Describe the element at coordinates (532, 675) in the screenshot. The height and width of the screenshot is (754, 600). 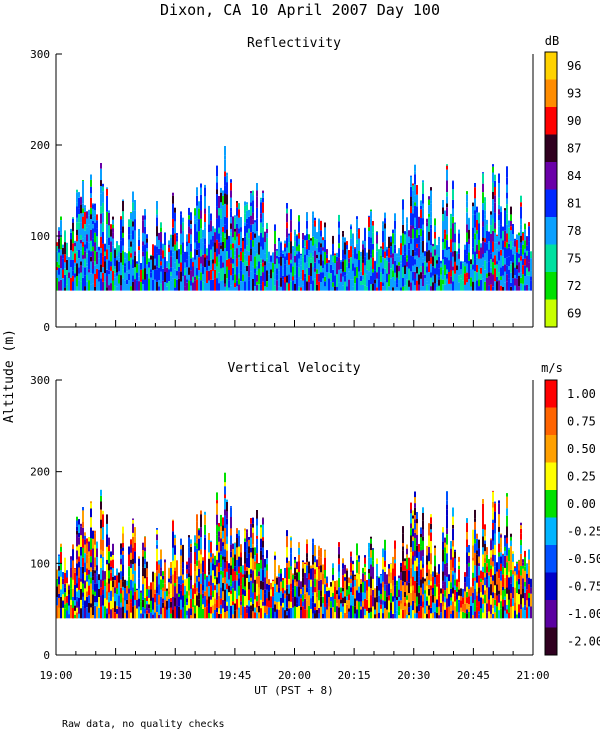
I see `x-tick-label: 21:00` at that location.